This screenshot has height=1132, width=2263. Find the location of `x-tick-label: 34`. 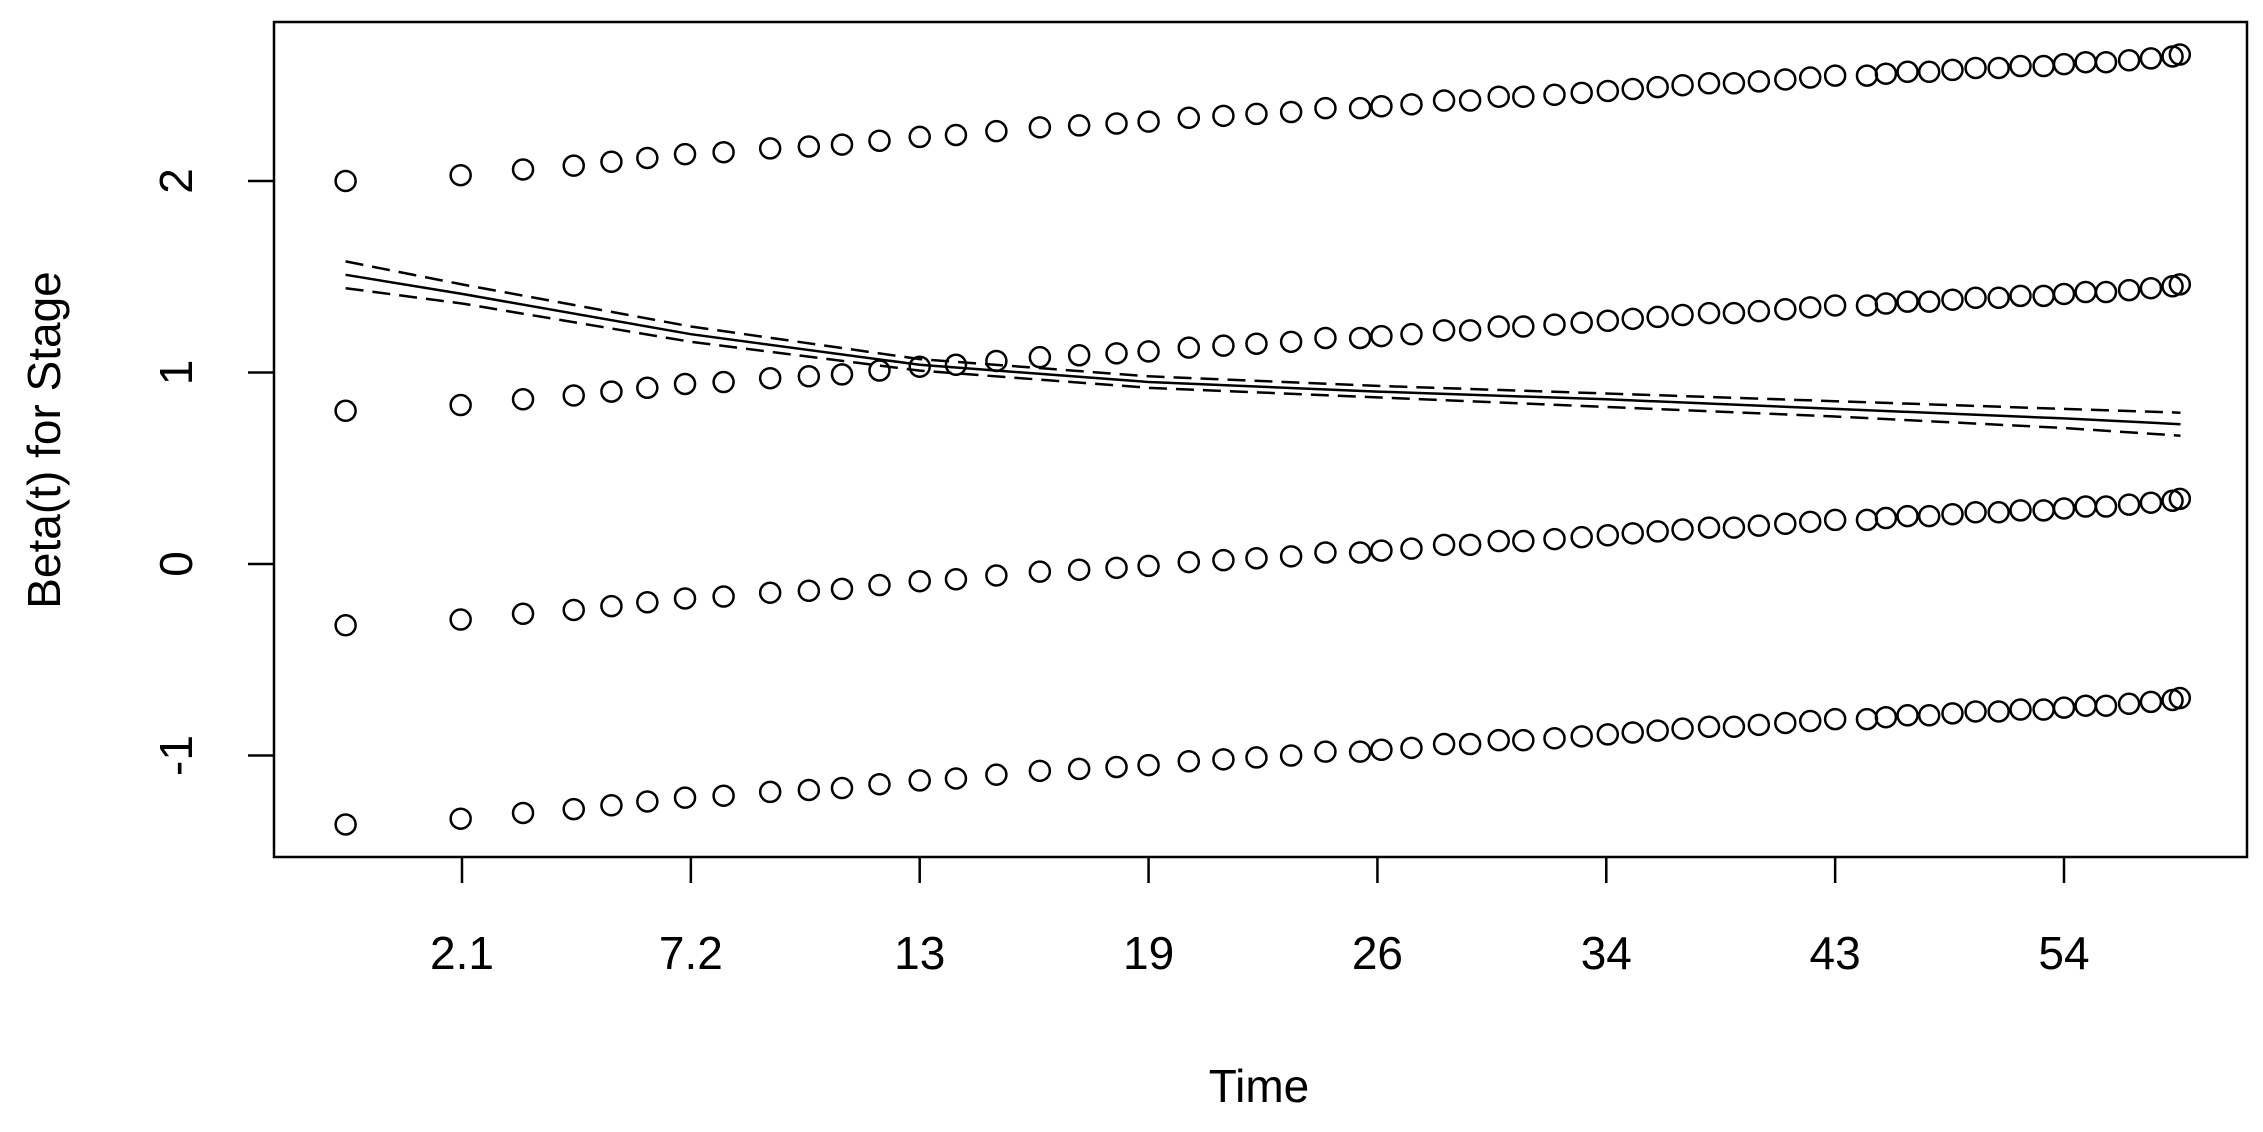

x-tick-label: 34 is located at coordinates (1606, 953).